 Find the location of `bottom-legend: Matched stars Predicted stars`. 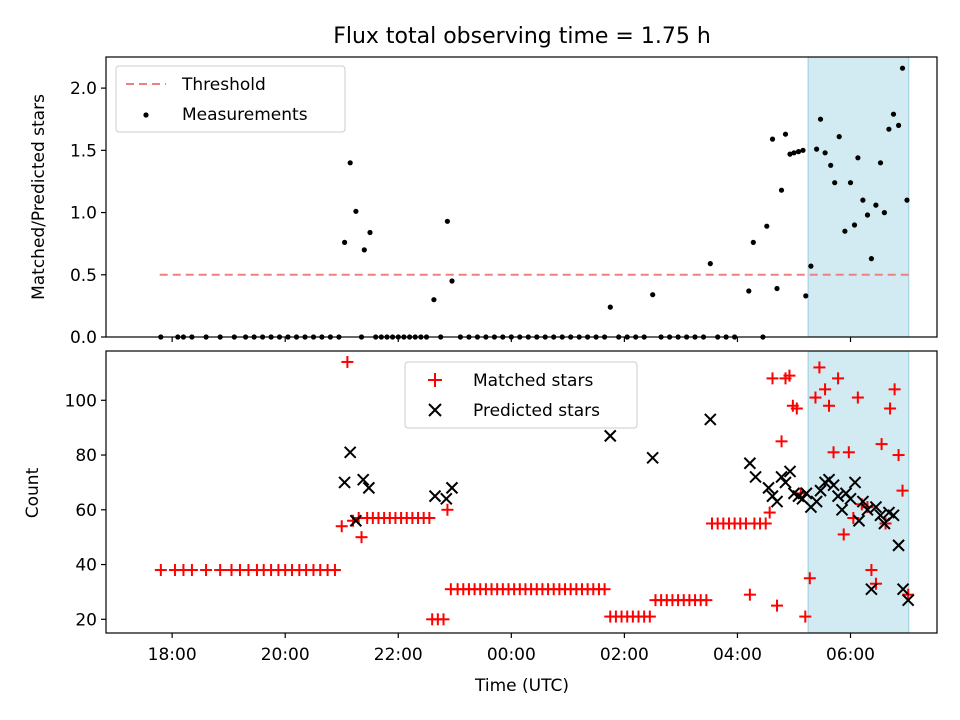

bottom-legend: Matched stars Predicted stars is located at coordinates (521, 395).